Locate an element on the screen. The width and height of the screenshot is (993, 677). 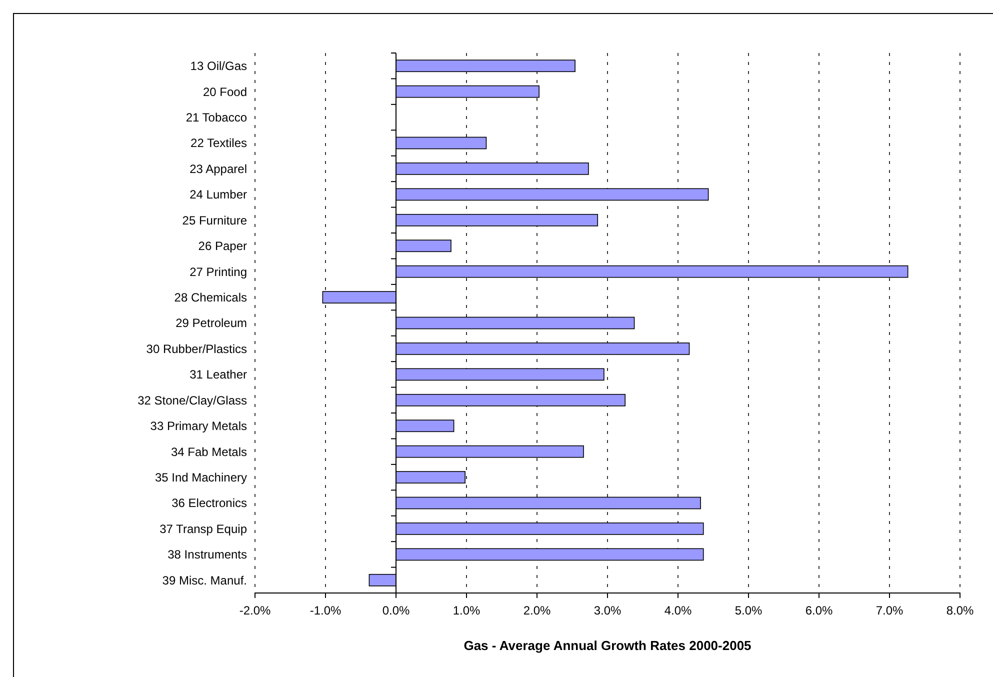
y-tick-label: 30 Rubber/Plastics is located at coordinates (196, 349).